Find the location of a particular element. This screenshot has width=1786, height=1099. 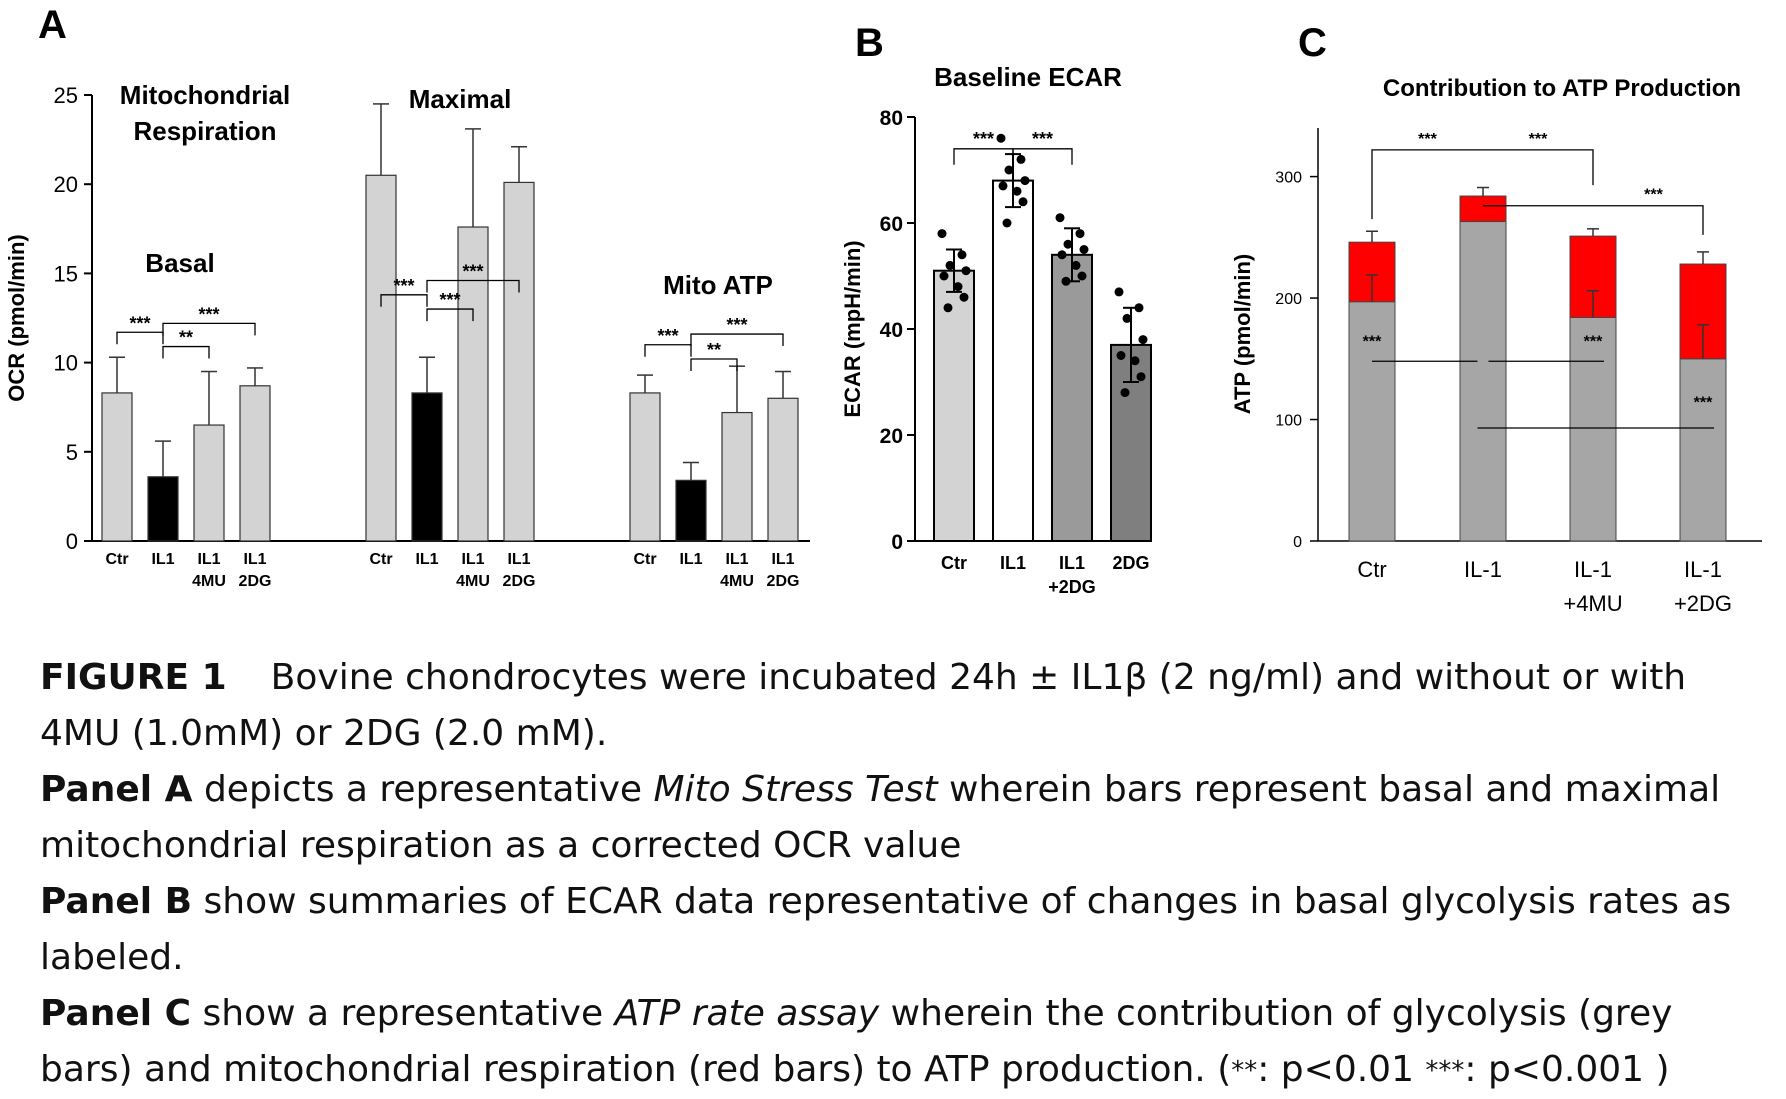

chart-title: Baseline ECAR is located at coordinates (1028, 77).